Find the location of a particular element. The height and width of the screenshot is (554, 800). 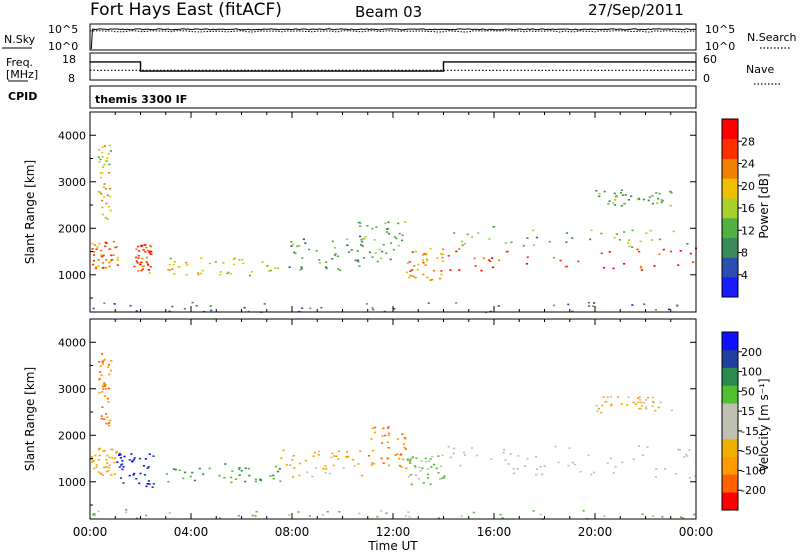

power-ytick-label: 2000 is located at coordinates (72, 228).